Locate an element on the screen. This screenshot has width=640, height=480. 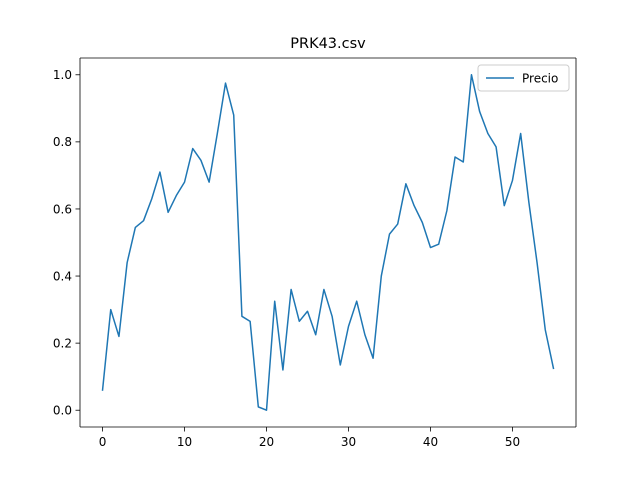
x-tick-label: 20 is located at coordinates (266, 442).